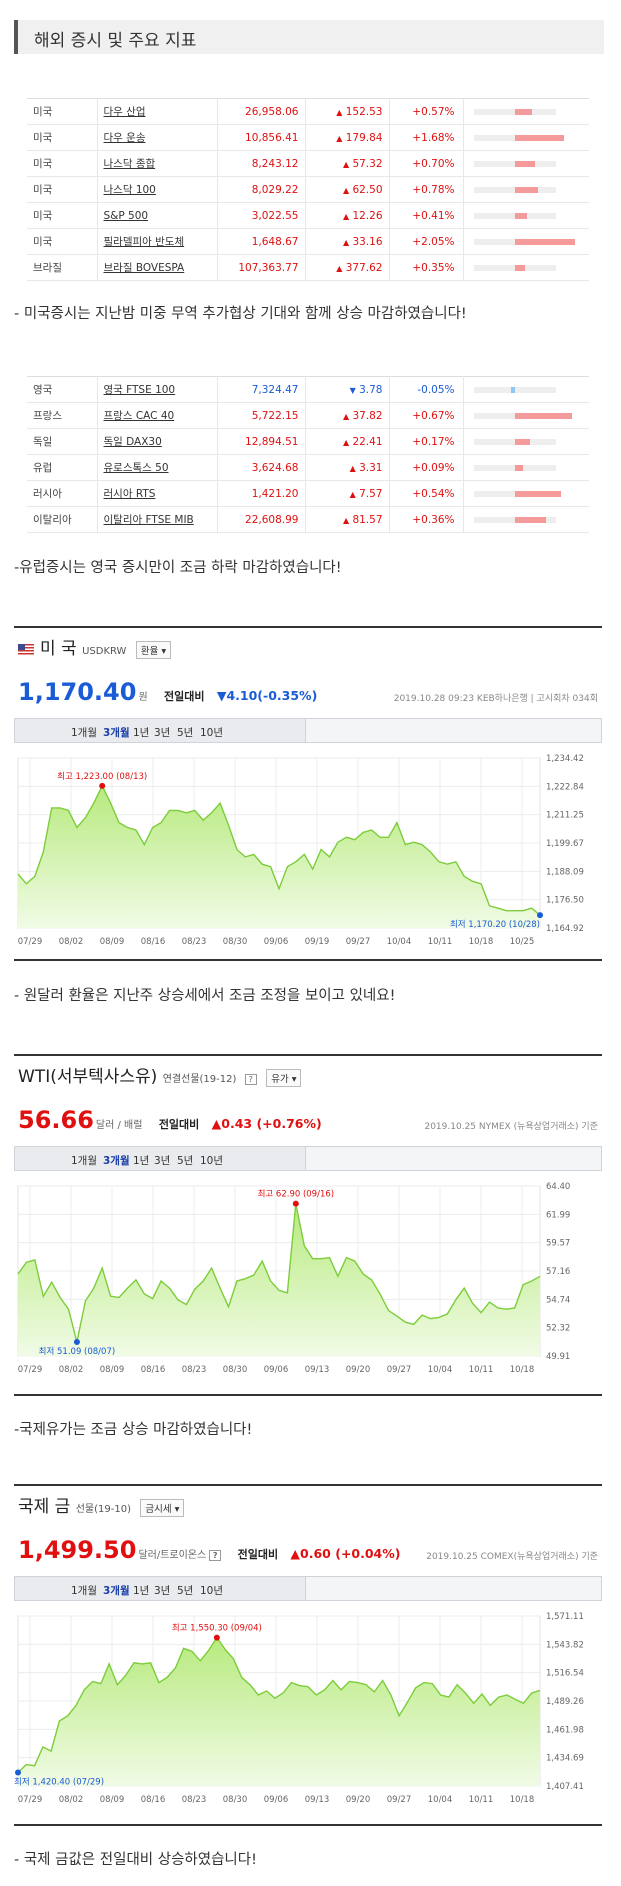 Image resolution: width=621 pixels, height=1886 pixels. I want to click on oil-price-button: 유가 ▾, so click(284, 1078).